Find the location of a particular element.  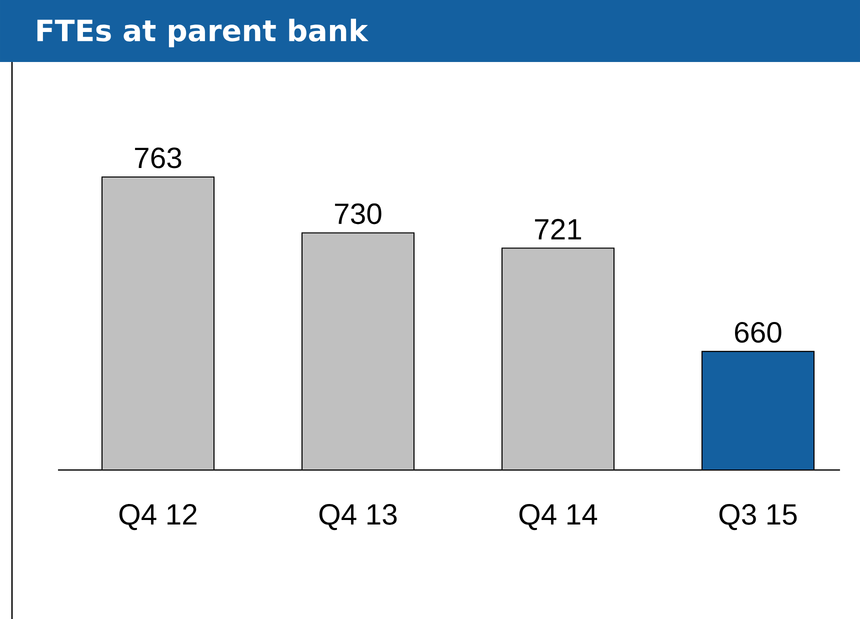

chart-title: FTEs at parent bank is located at coordinates (203, 33).